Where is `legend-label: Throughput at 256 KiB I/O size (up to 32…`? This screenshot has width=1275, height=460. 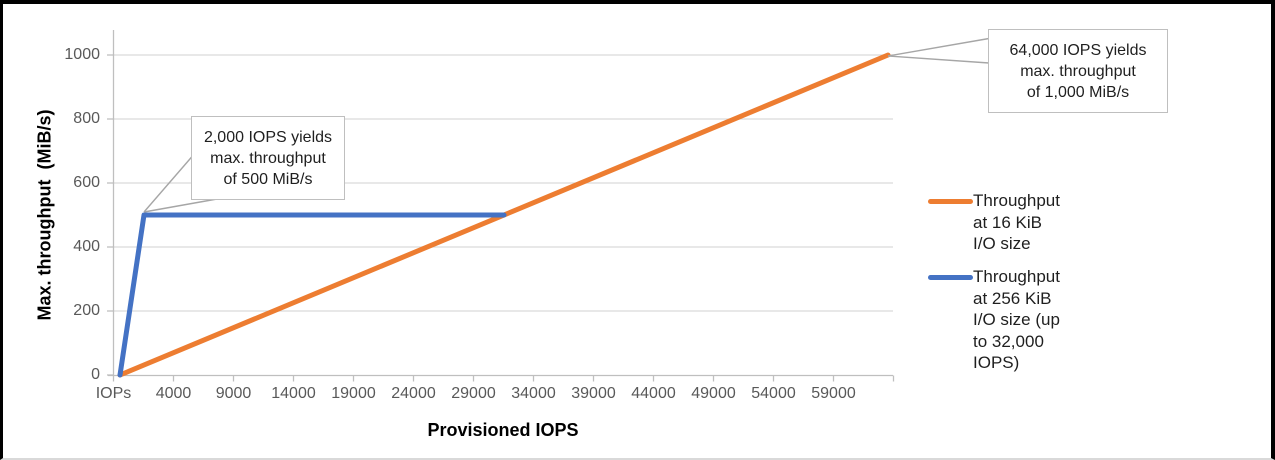
legend-label: Throughput at 256 KiB I/O size (up to 32… is located at coordinates (1016, 319).